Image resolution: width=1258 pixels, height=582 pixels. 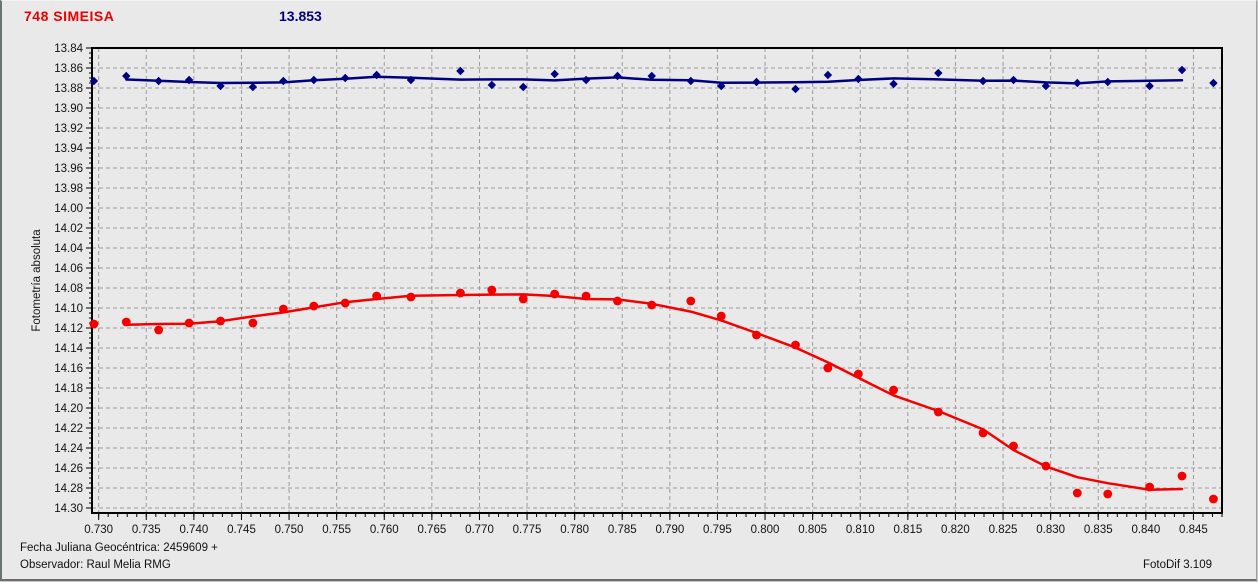 What do you see at coordinates (68, 349) in the screenshot?
I see `y-tick-label: 14.14` at bounding box center [68, 349].